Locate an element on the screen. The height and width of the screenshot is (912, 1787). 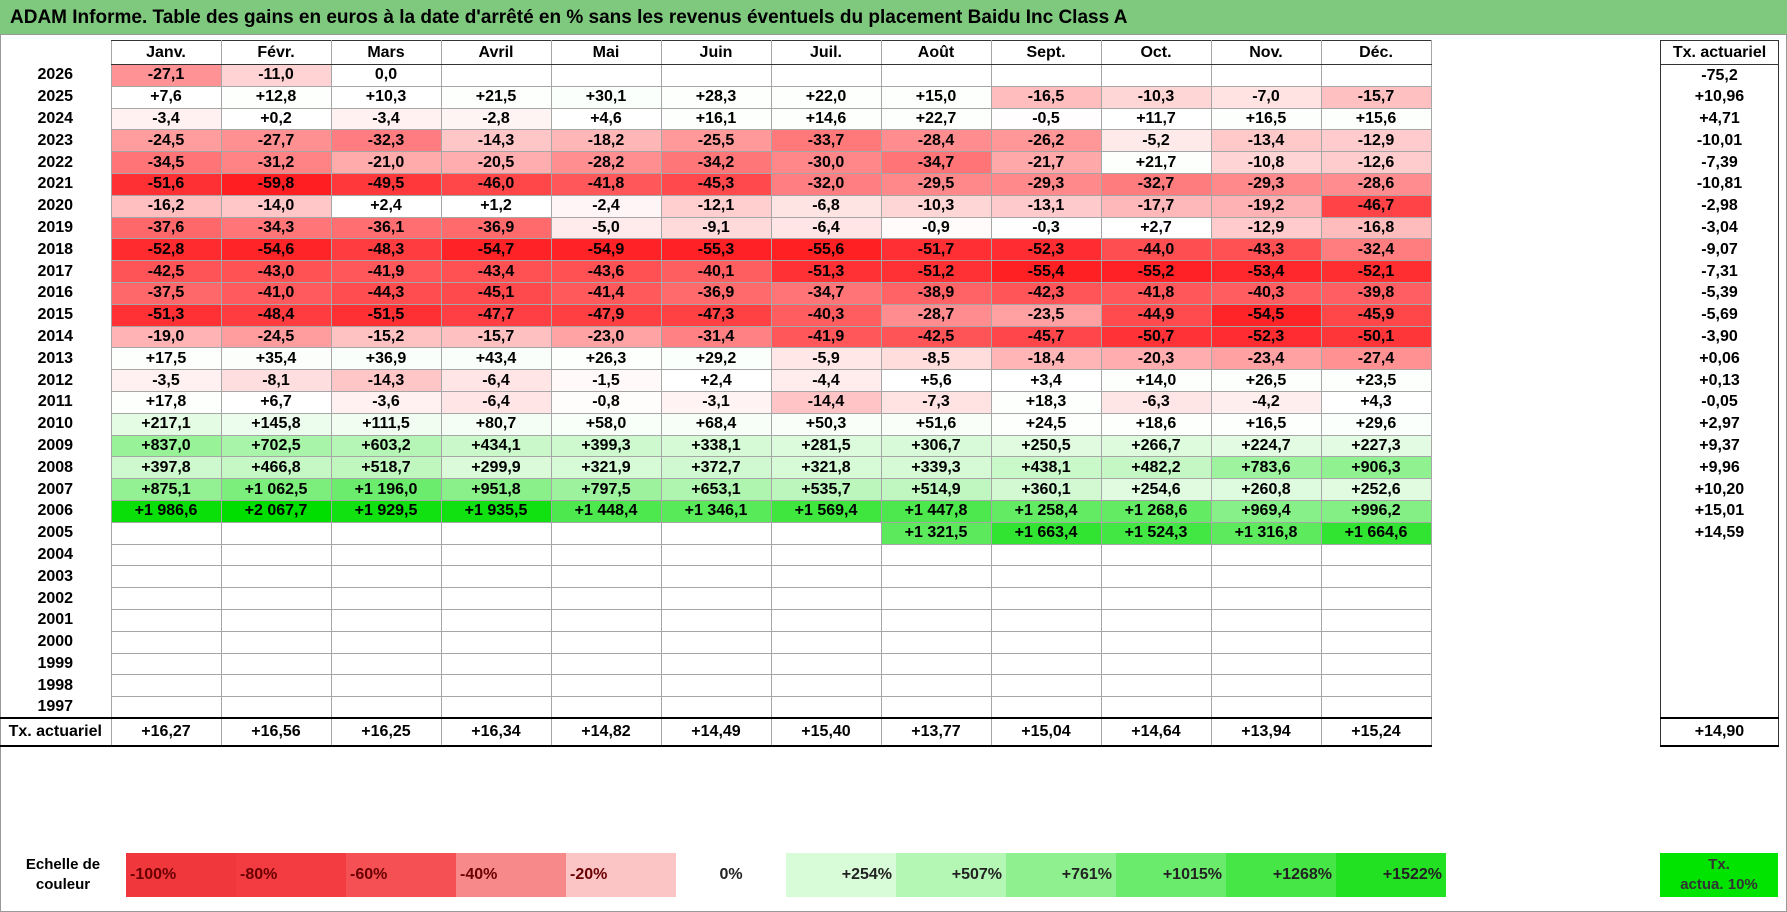
gain-cell: +1 258,4 is located at coordinates (1046, 511).